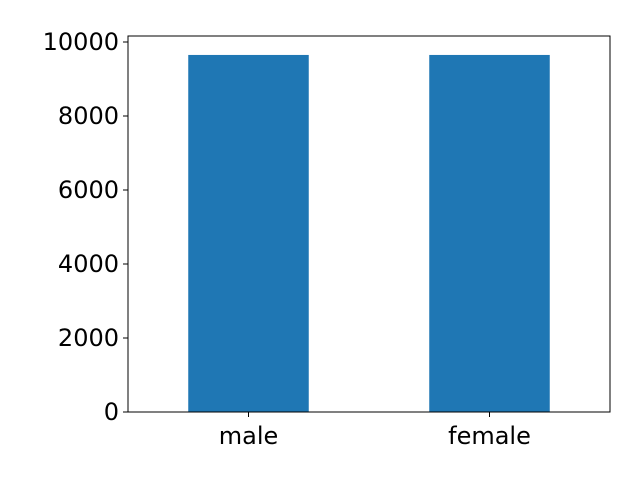 The image size is (640, 480). Describe the element at coordinates (88, 190) in the screenshot. I see `y-tick-label: 6000` at that location.